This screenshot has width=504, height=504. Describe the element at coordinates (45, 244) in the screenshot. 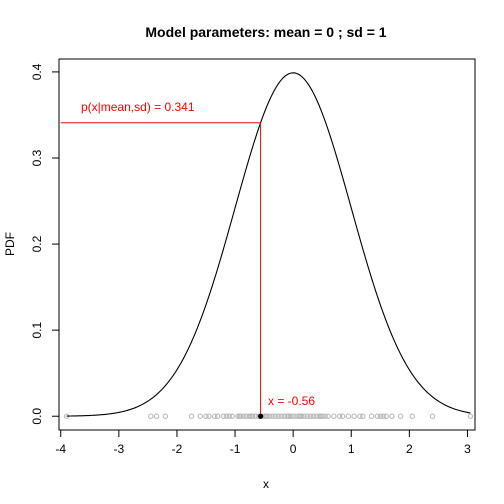

I see `y-axis: 0.0 0.1 0.2 0.3 0.4` at that location.